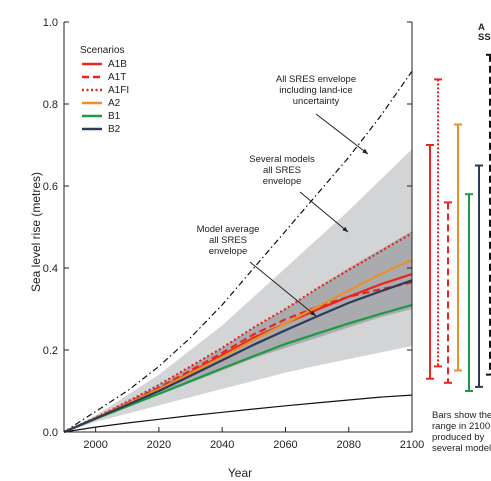 Image resolution: width=491 pixels, height=481 pixels. What do you see at coordinates (282, 170) in the screenshot?
I see `annotation-several-models-line-1: all SRES` at bounding box center [282, 170].